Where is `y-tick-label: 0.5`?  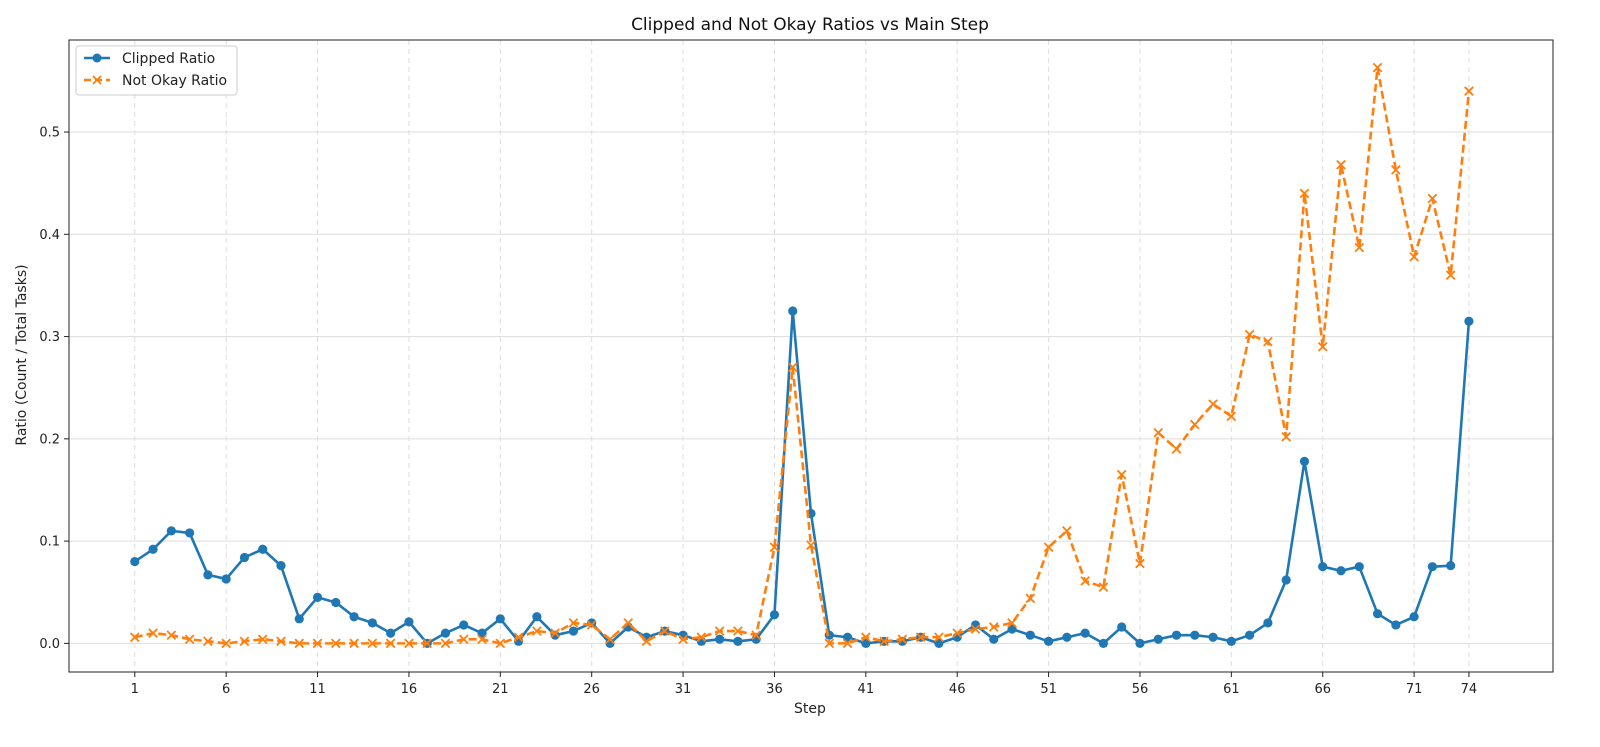
y-tick-label: 0.5 is located at coordinates (49, 133).